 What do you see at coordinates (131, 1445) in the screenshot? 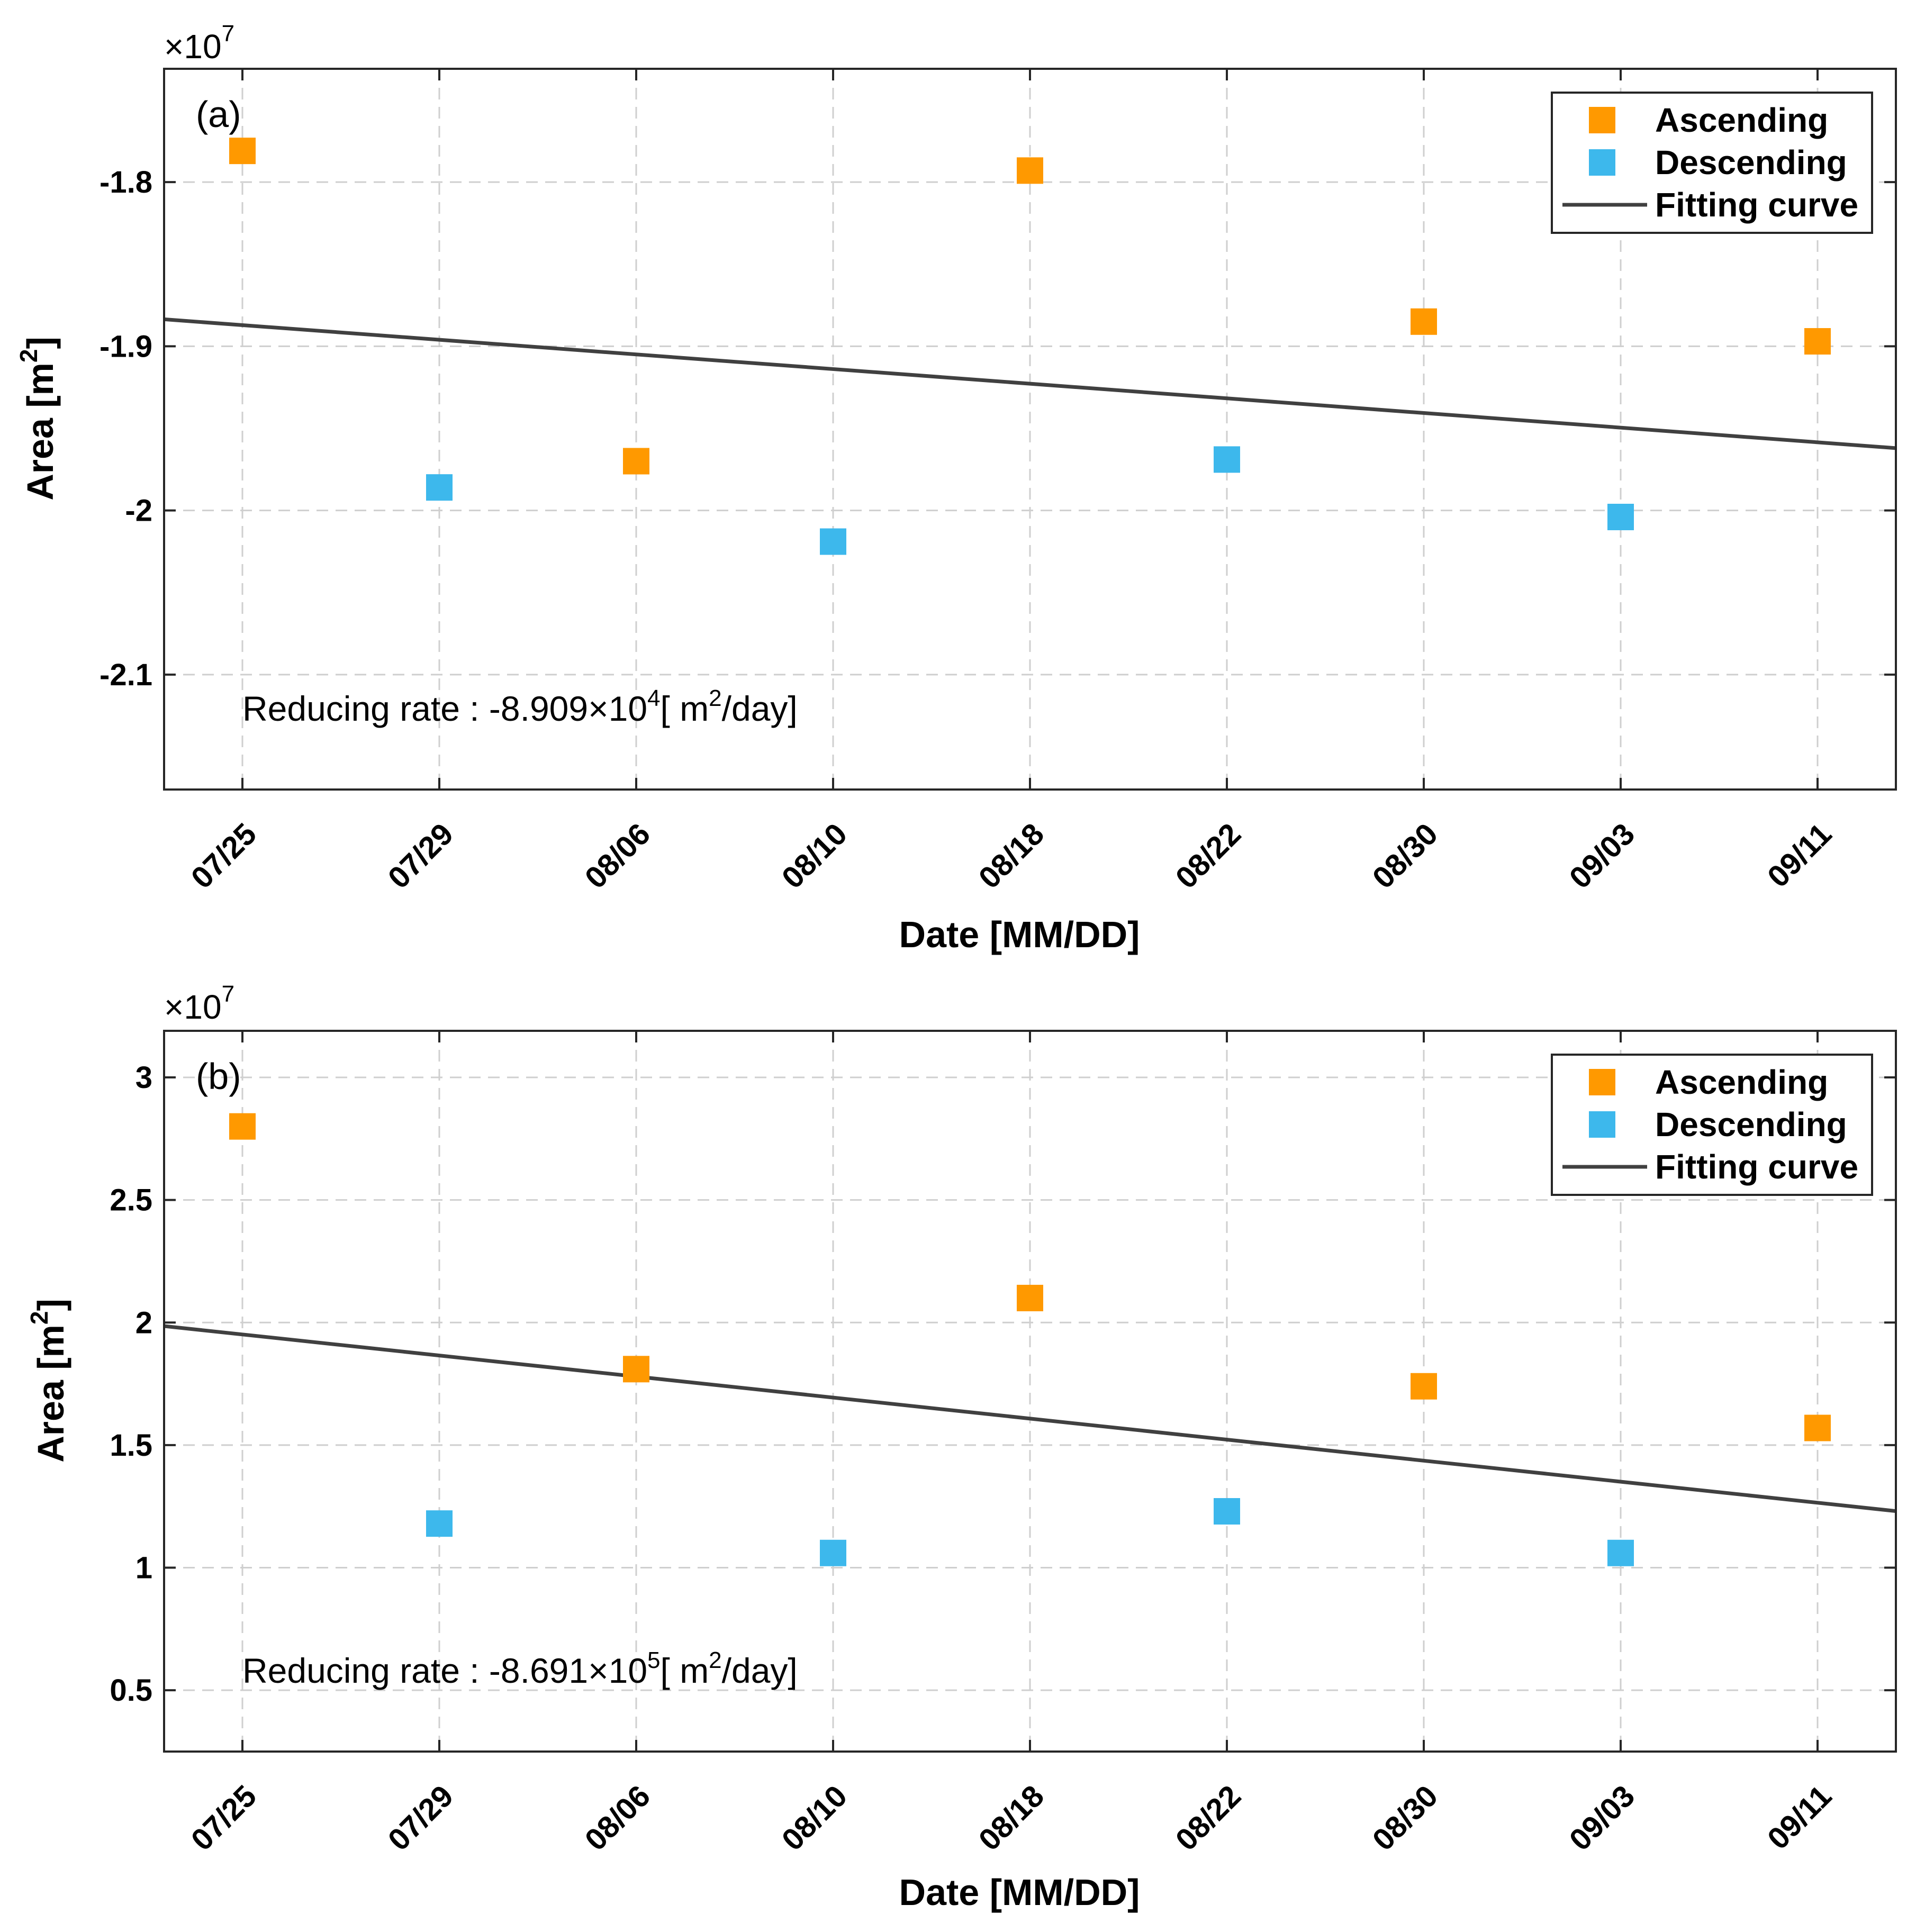
I see `y-tick-label: 1.5` at bounding box center [131, 1445].